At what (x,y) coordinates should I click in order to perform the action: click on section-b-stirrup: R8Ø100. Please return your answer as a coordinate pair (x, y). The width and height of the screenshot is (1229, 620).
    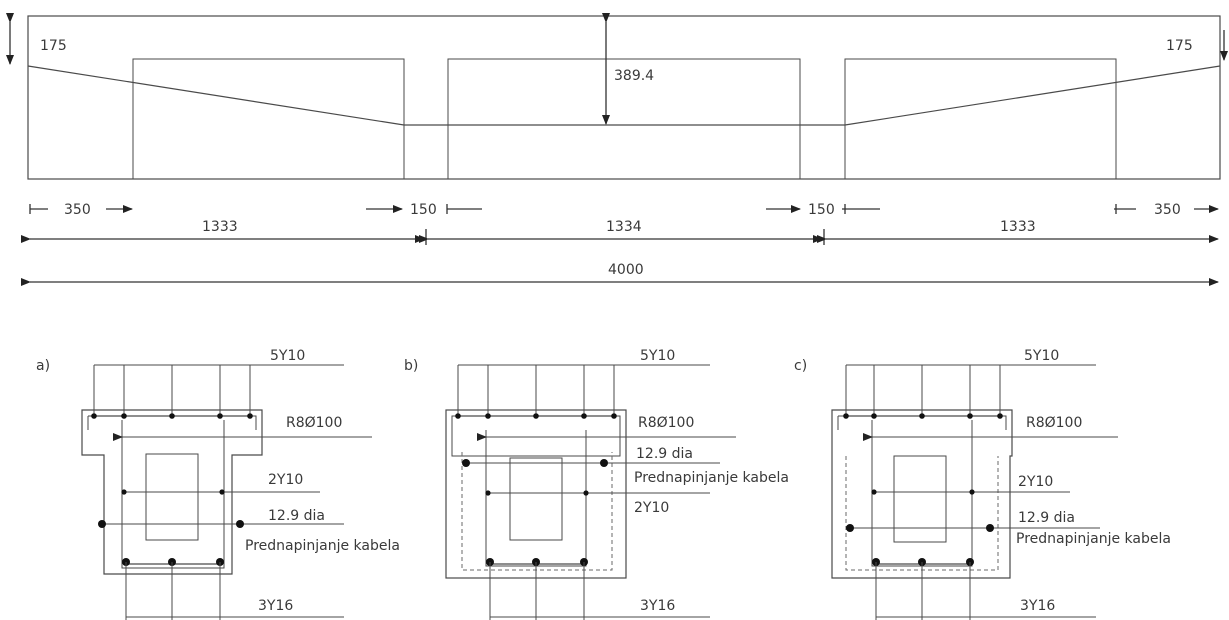
    Looking at the image, I should click on (666, 423).